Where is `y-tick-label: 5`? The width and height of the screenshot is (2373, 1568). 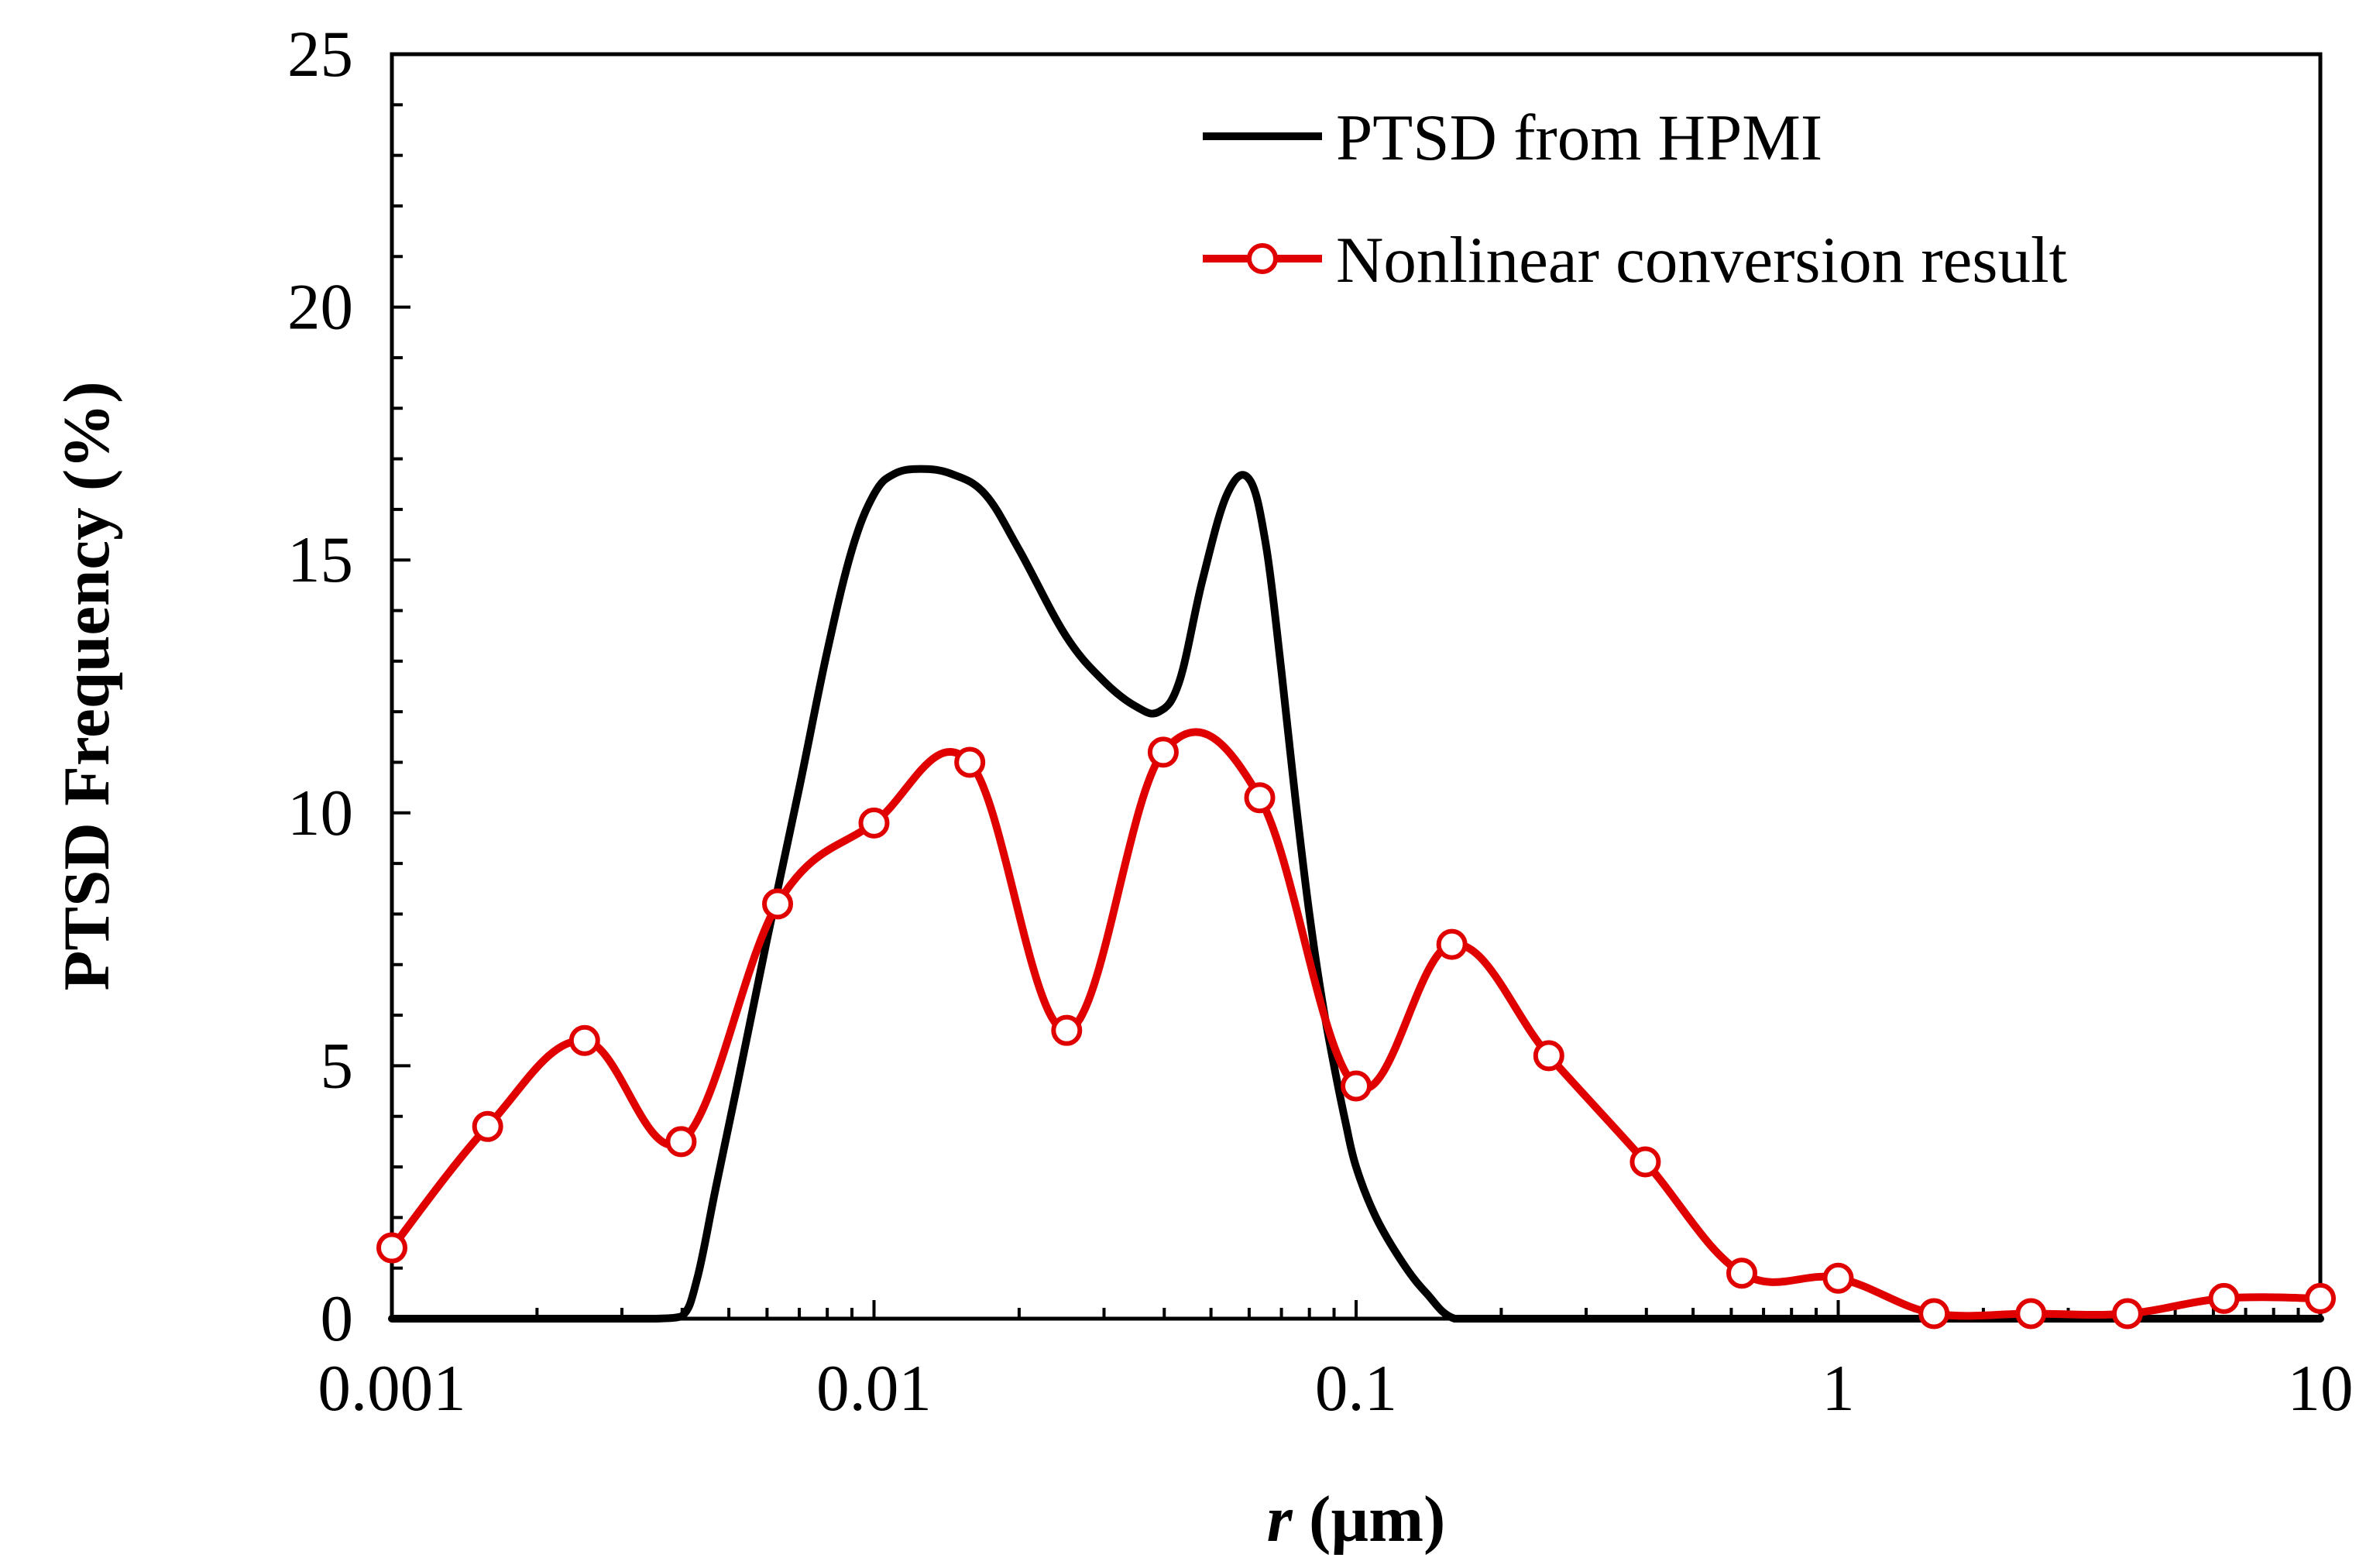 y-tick-label: 5 is located at coordinates (337, 1065).